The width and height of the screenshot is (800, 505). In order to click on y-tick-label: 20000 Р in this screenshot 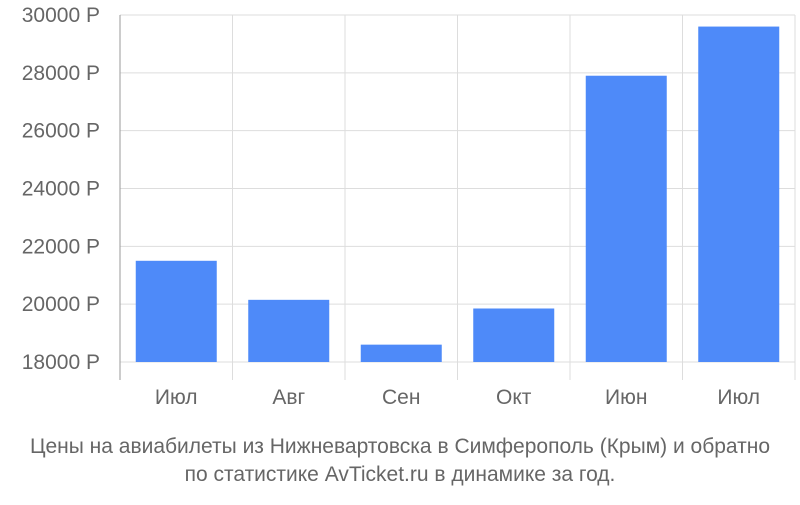, I will do `click(61, 304)`.